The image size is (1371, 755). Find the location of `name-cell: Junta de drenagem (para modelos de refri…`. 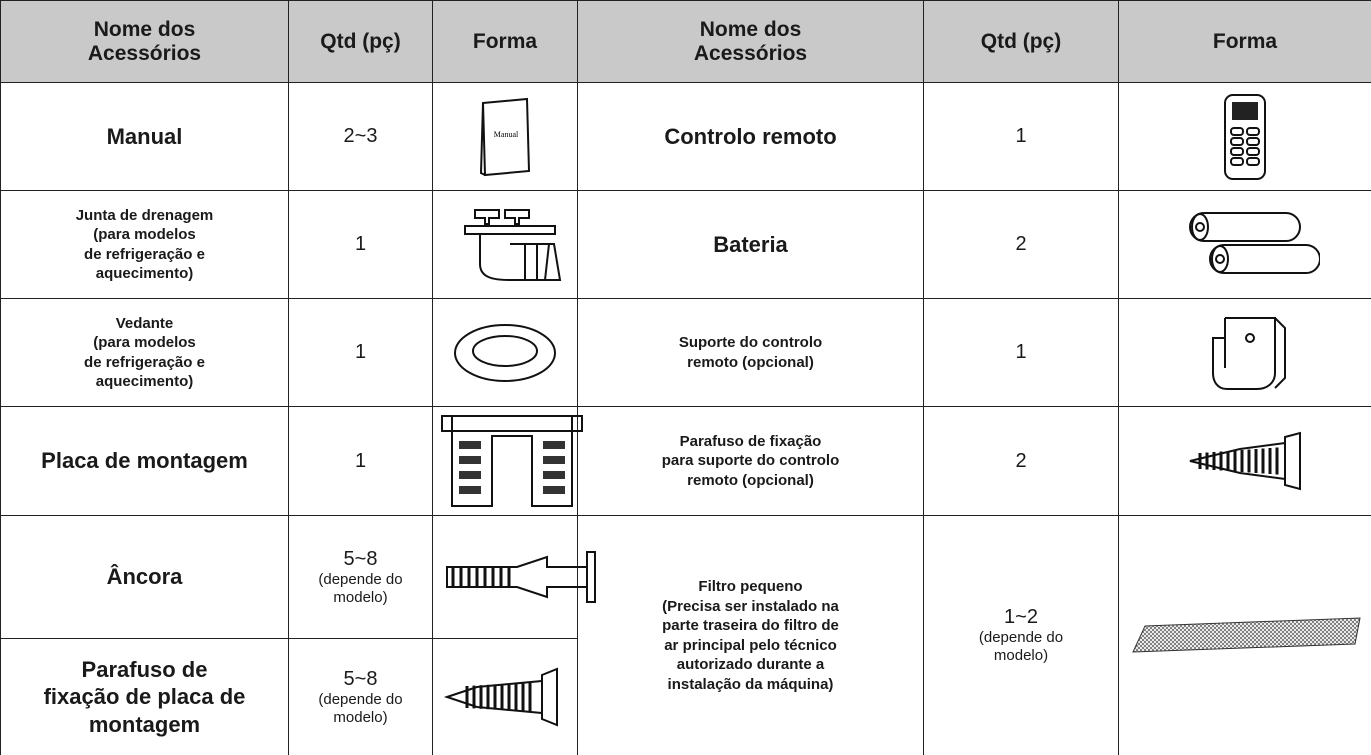

name-cell: Junta de drenagem (para modelos de refri… is located at coordinates (144, 244).